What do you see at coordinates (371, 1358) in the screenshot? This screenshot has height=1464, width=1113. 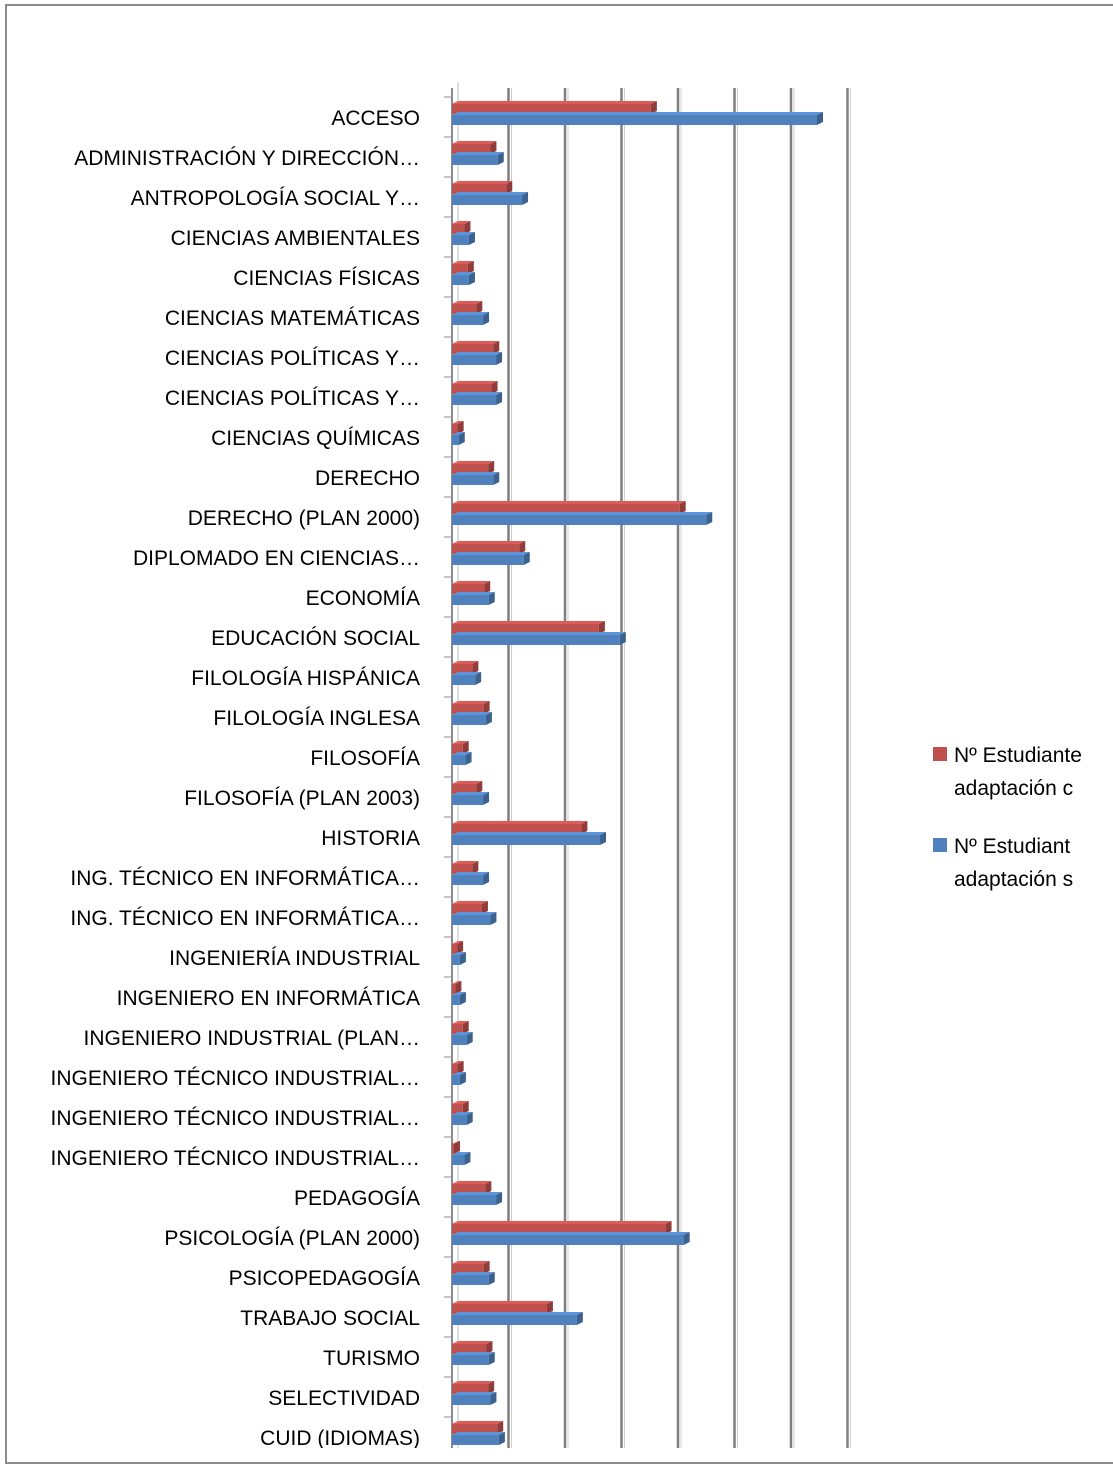 I see `category-label: TURISMO` at bounding box center [371, 1358].